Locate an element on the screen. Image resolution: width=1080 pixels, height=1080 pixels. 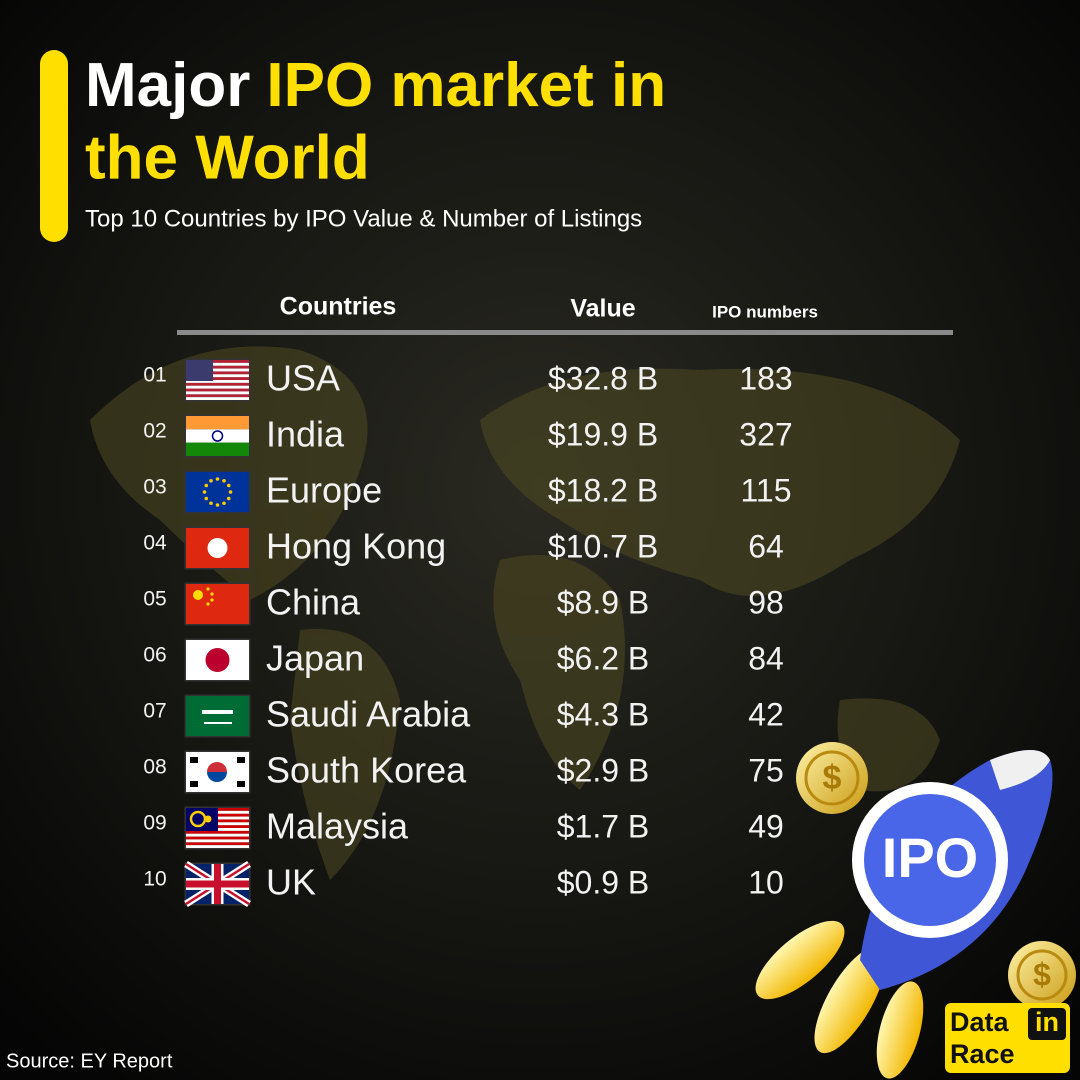
rocket-illustration: IPO $ $ is located at coordinates (915, 910).